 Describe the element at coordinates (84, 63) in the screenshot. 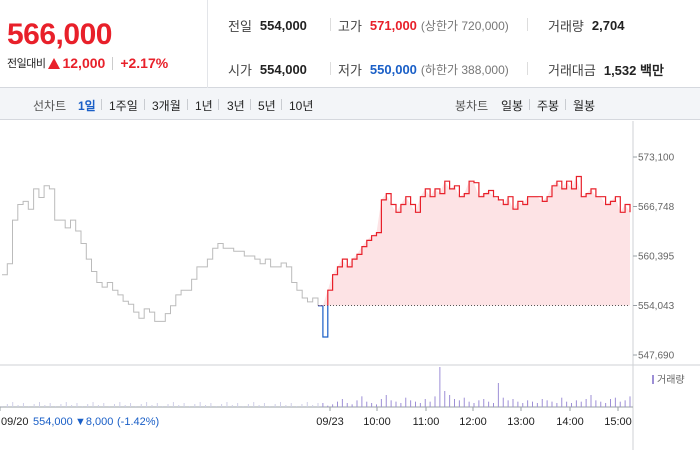

I see `change-amount: 12,000` at that location.